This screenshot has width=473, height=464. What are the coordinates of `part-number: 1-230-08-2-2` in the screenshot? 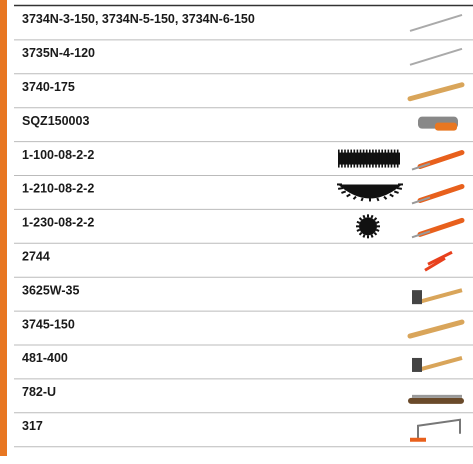 It's located at (58, 223).